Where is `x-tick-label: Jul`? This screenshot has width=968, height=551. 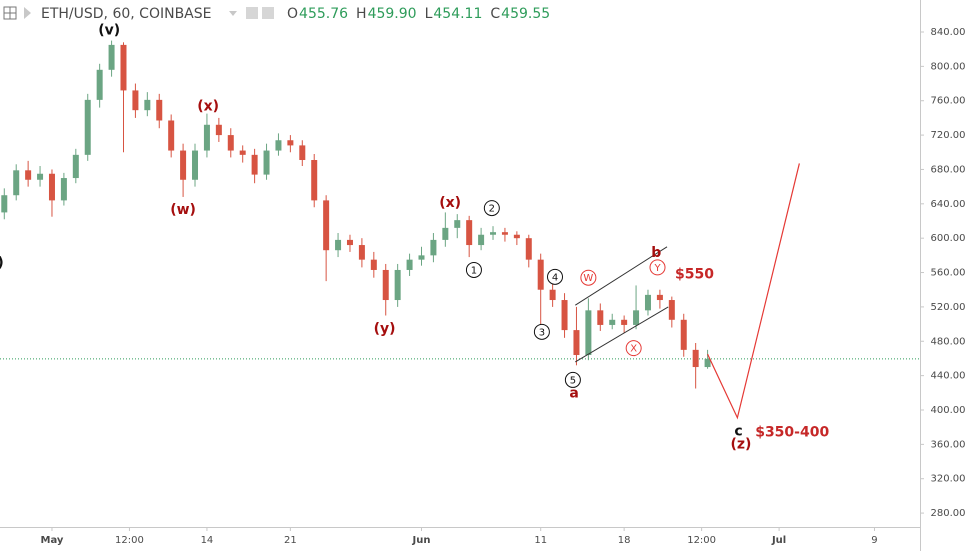
x-tick-label: Jul is located at coordinates (778, 540).